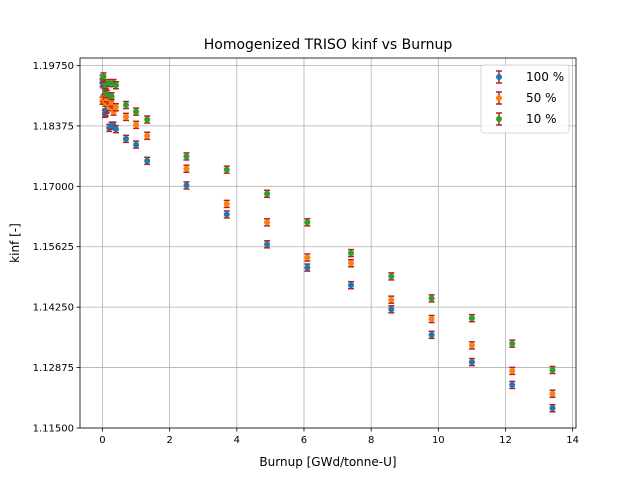 The height and width of the screenshot is (480, 640). What do you see at coordinates (53, 187) in the screenshot?
I see `y-tick-label: 1.17000` at bounding box center [53, 187].